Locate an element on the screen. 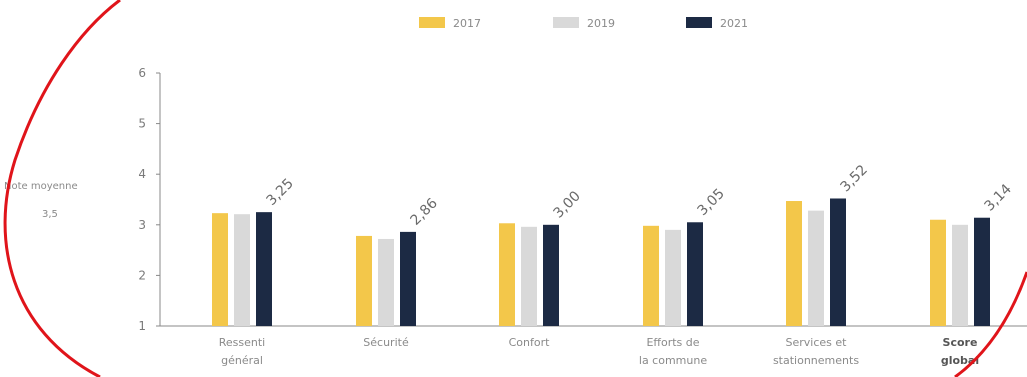 This screenshot has width=1027, height=377. y-tick-label: 2 is located at coordinates (142, 275).